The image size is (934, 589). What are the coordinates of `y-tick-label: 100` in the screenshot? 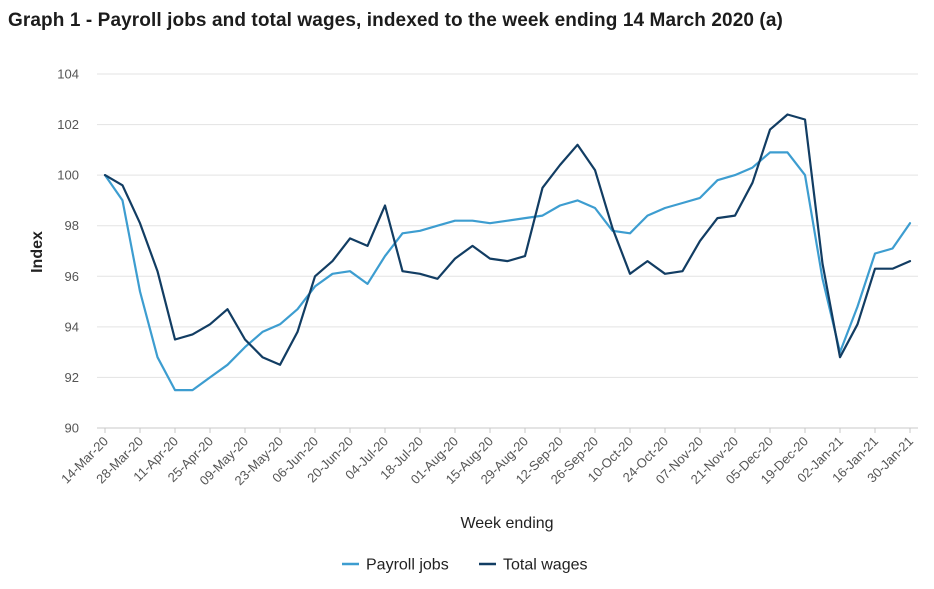 It's located at (68, 175).